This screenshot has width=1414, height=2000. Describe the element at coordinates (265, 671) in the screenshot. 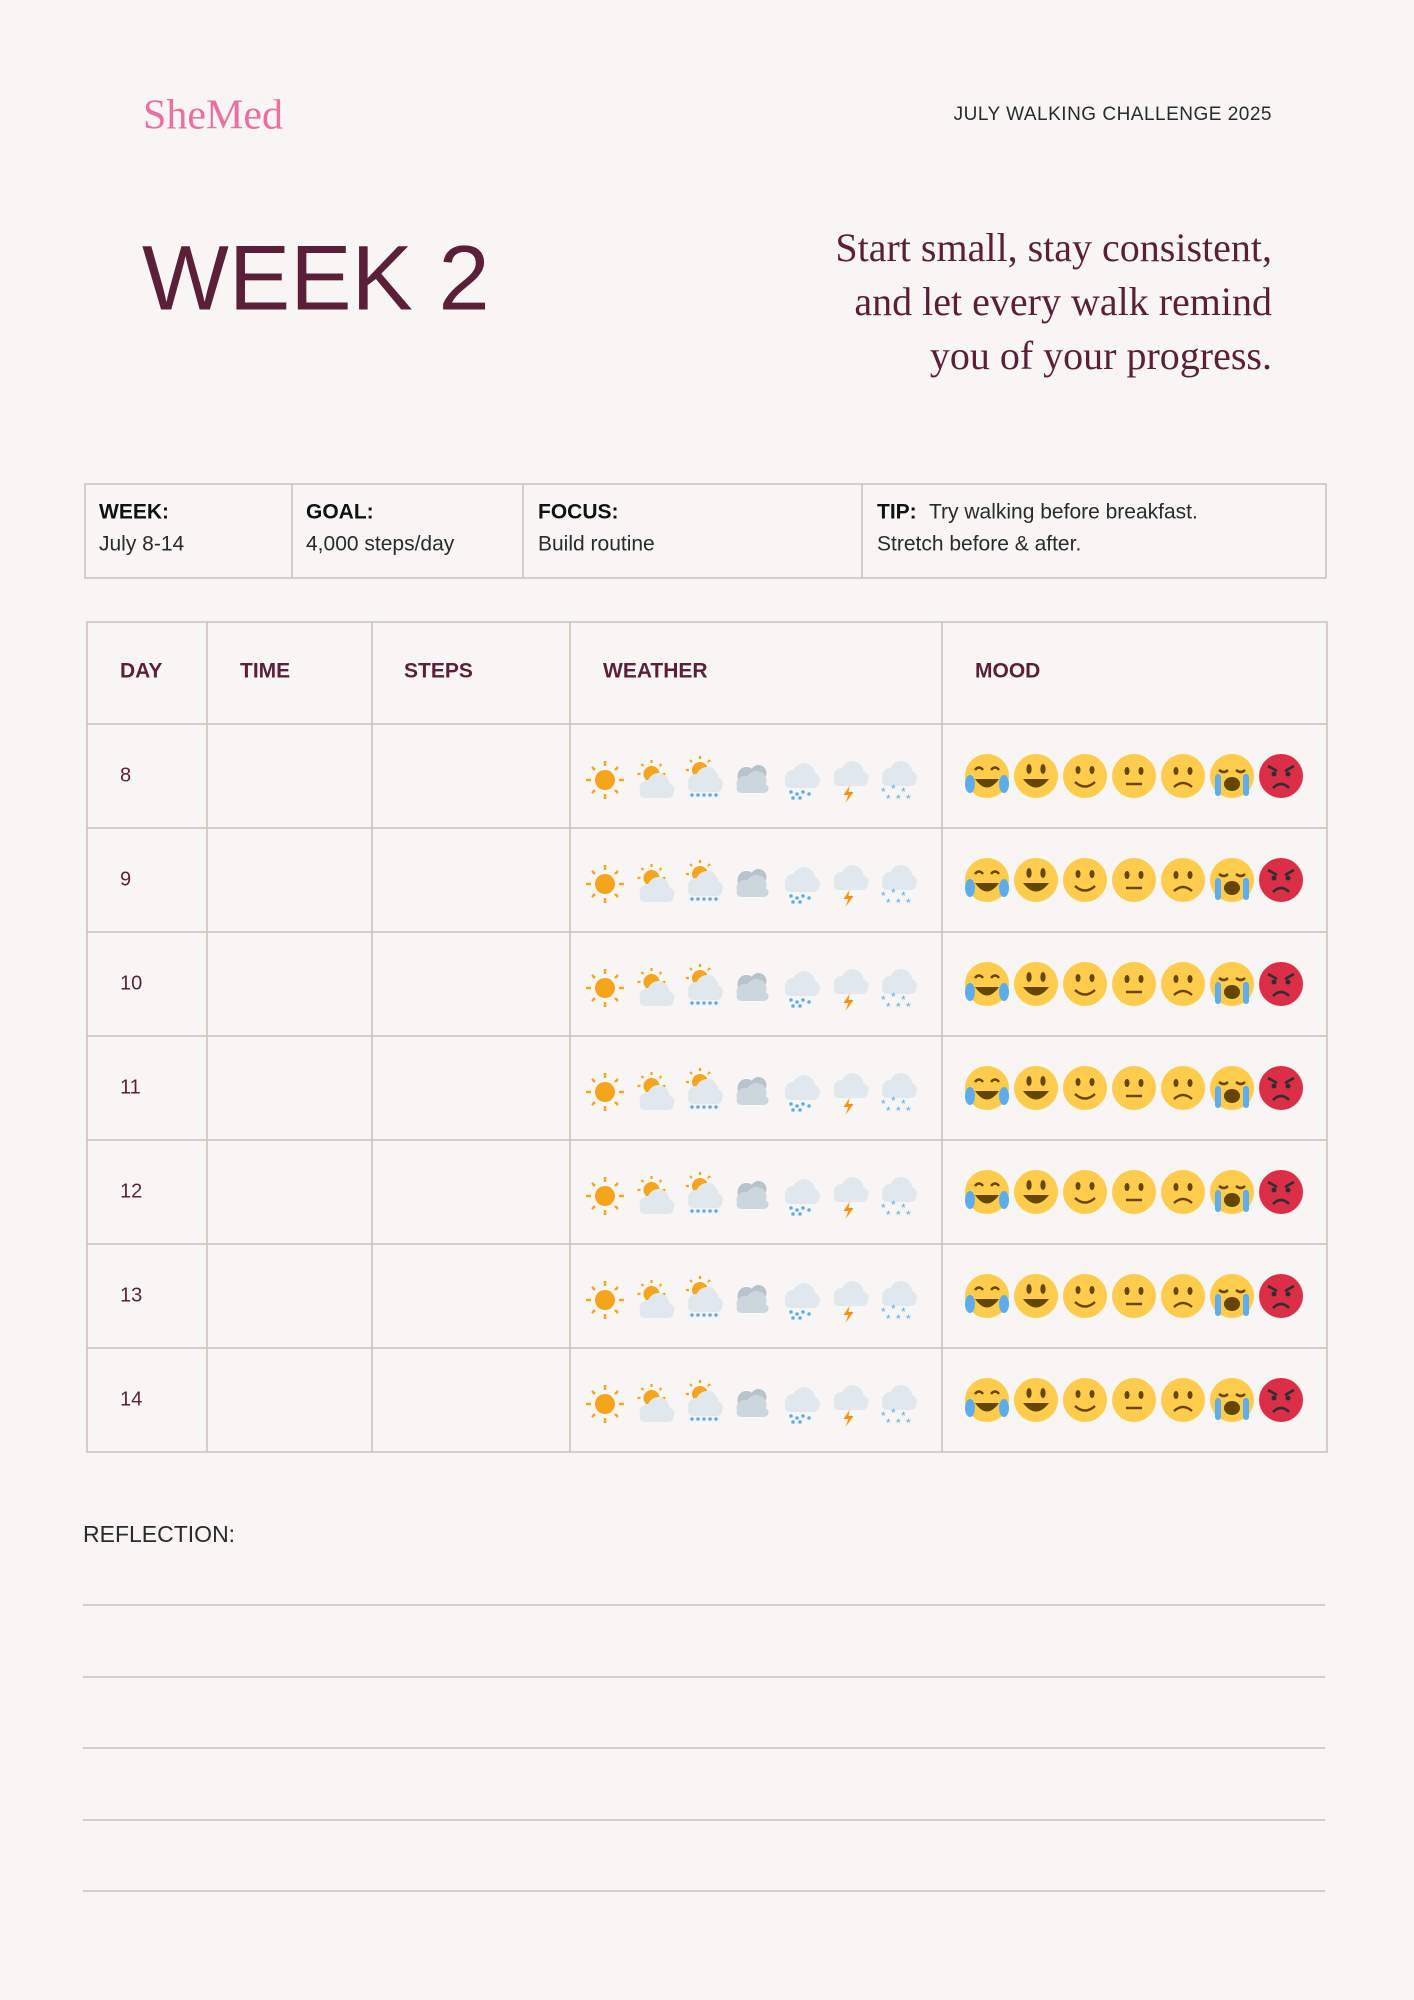

I see `column-header: TIME` at that location.